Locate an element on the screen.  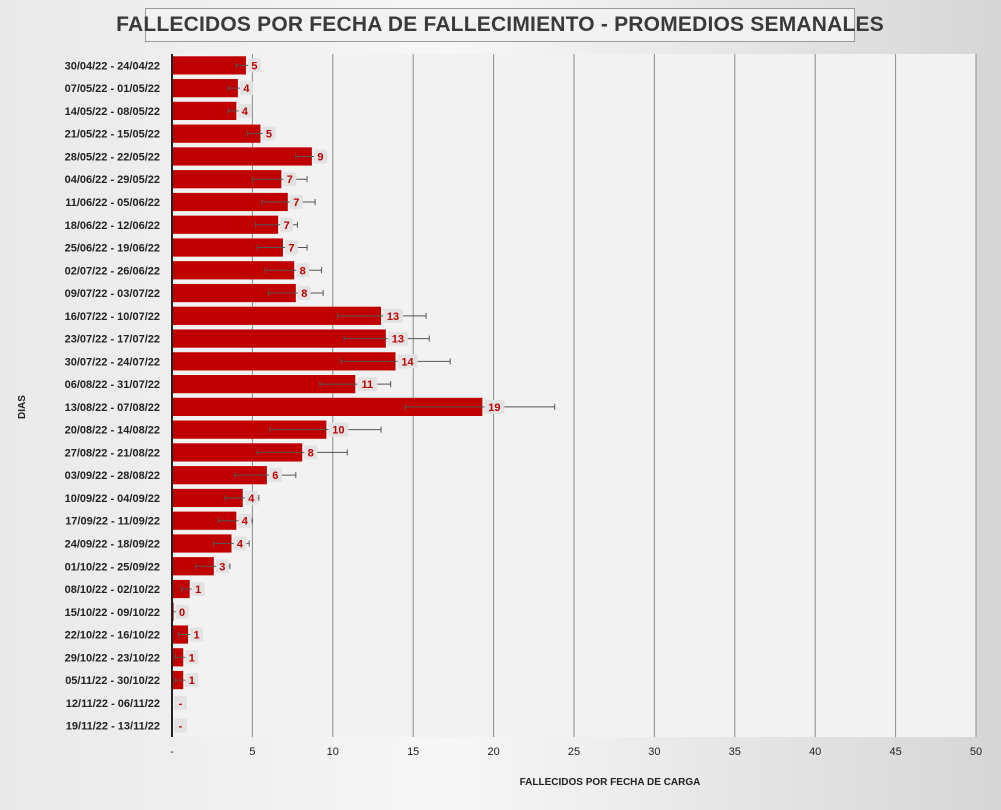
data-label: 0 is located at coordinates (182, 613).